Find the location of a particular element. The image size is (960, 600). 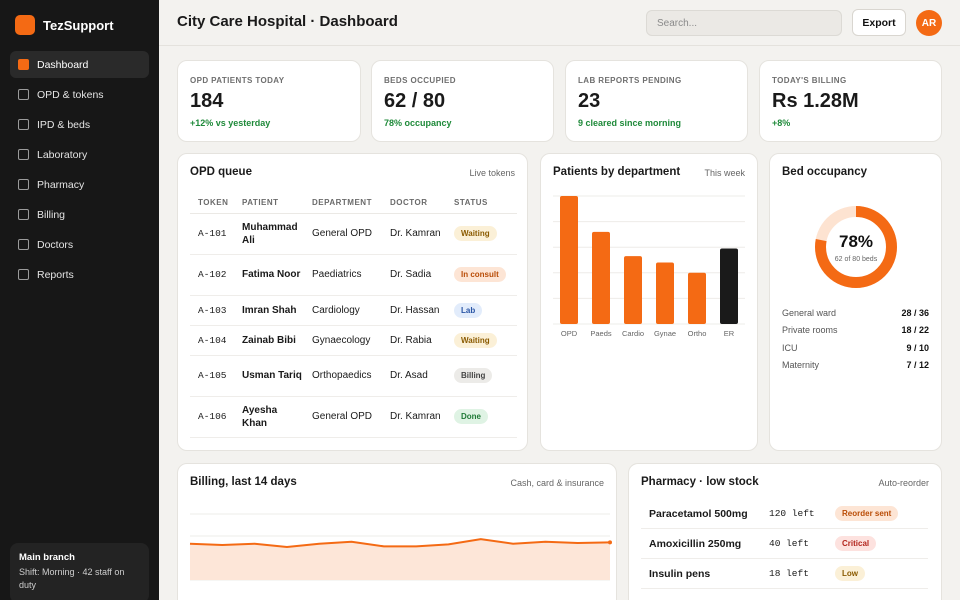

kpi-card-opd: OPD PATIENTS TODAY 184 +12% vs yesterday is located at coordinates (269, 101).